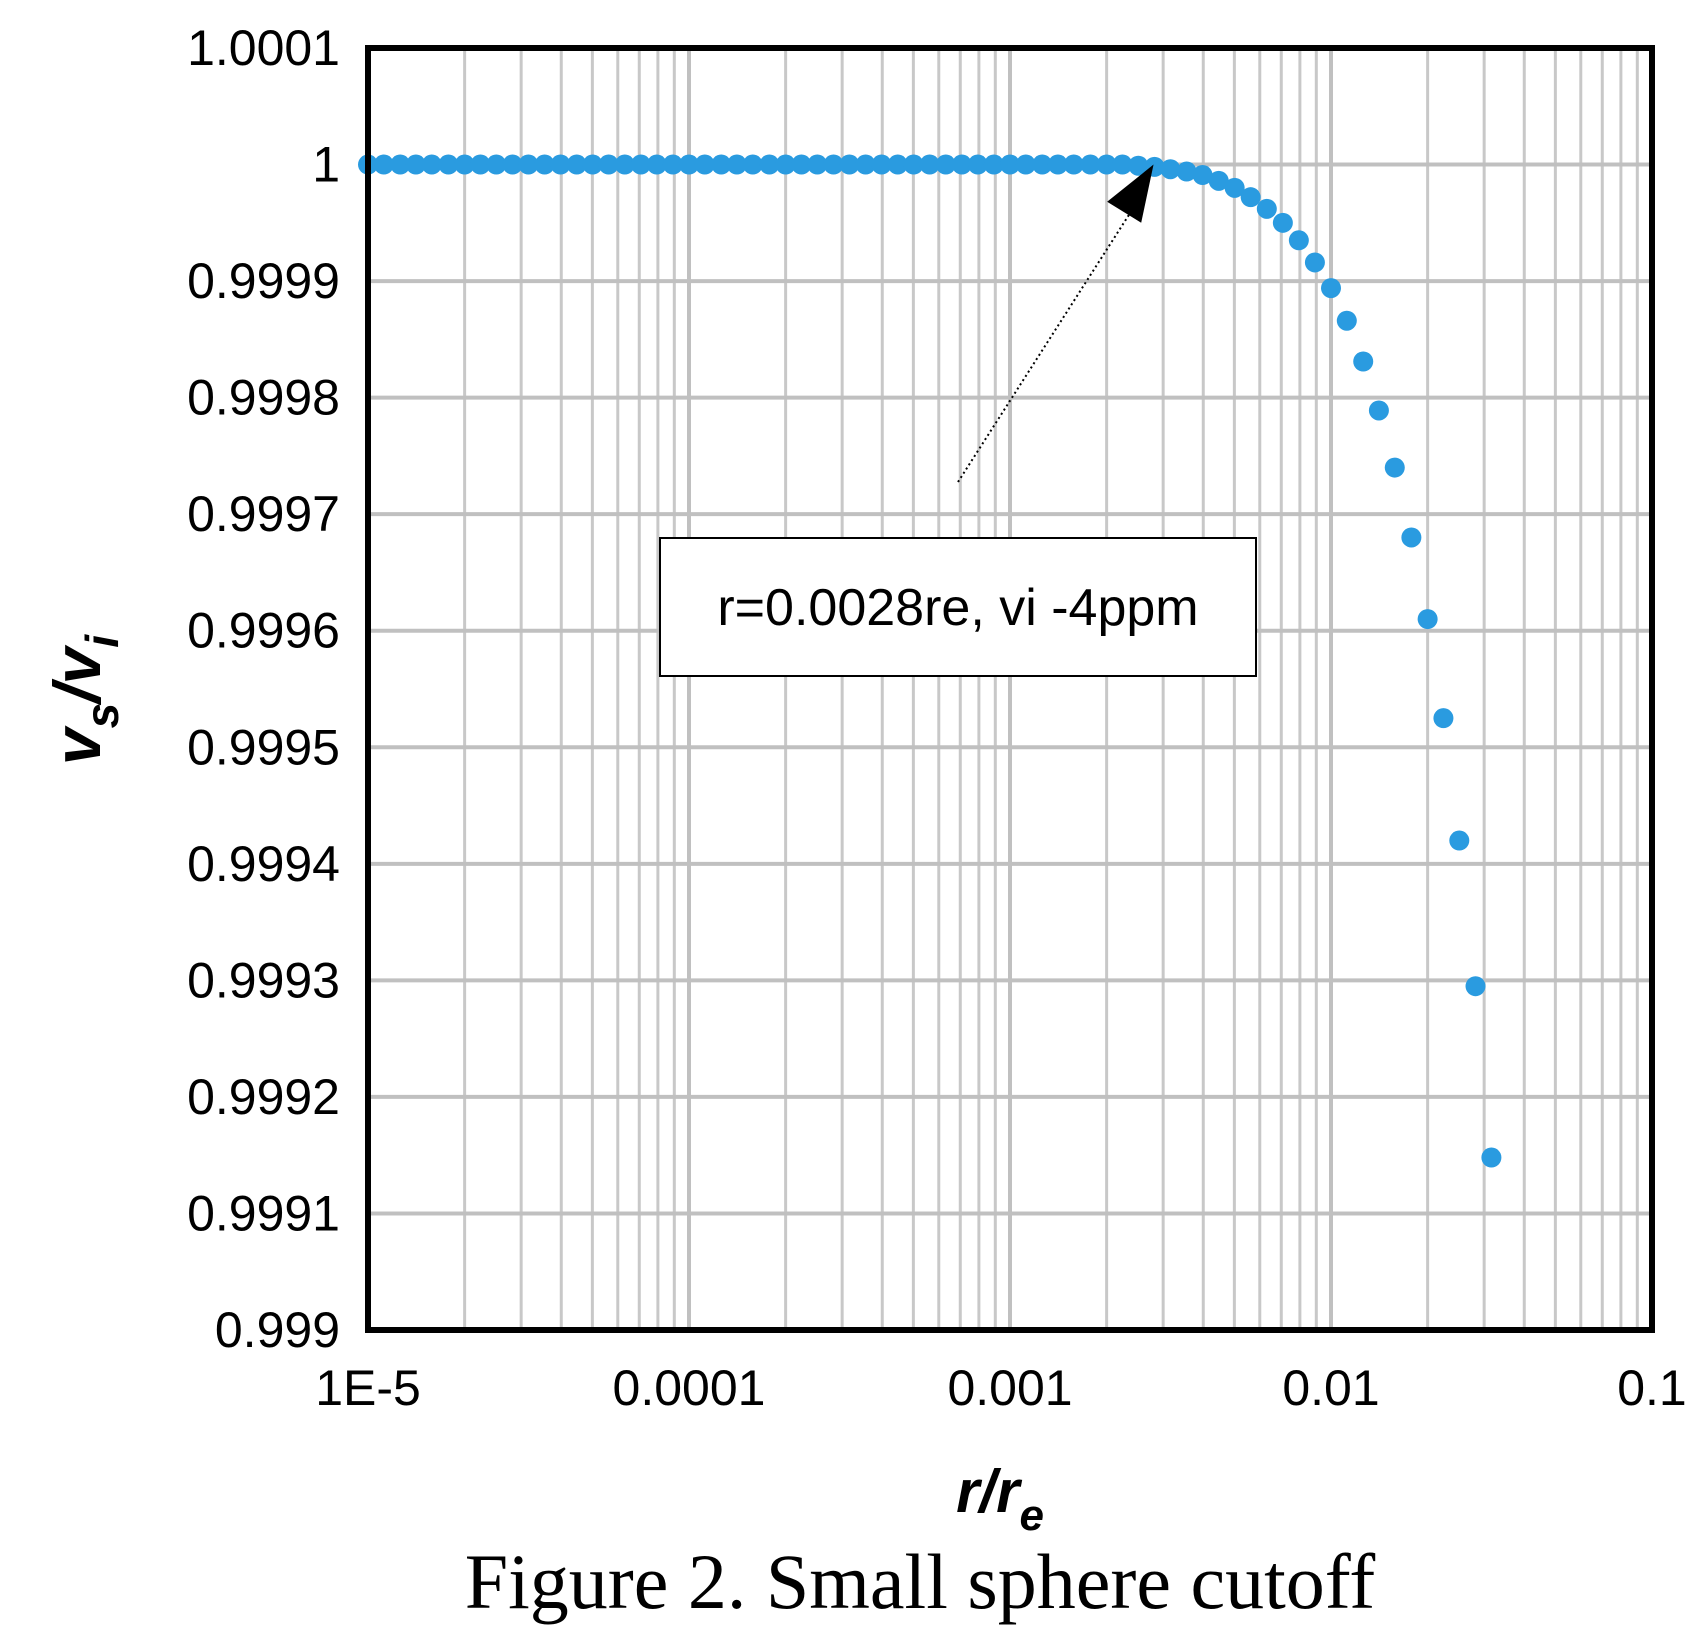 The height and width of the screenshot is (1648, 1702). Describe the element at coordinates (1330, 1388) in the screenshot. I see `x-tick-label: 0.01` at that location.